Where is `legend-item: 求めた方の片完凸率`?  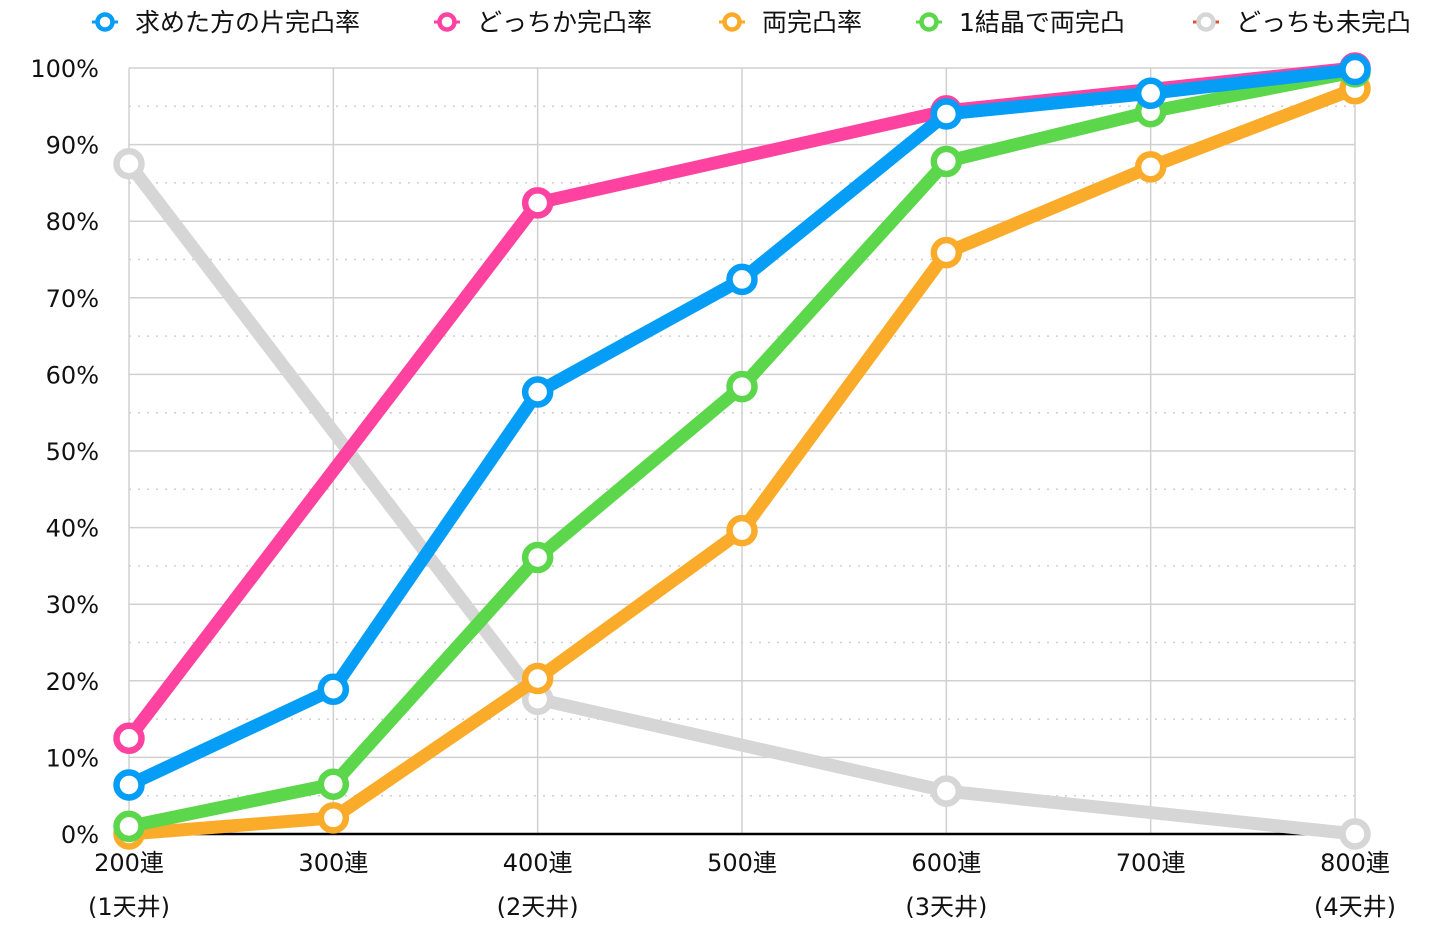 legend-item: 求めた方の片完凸率 is located at coordinates (226, 22).